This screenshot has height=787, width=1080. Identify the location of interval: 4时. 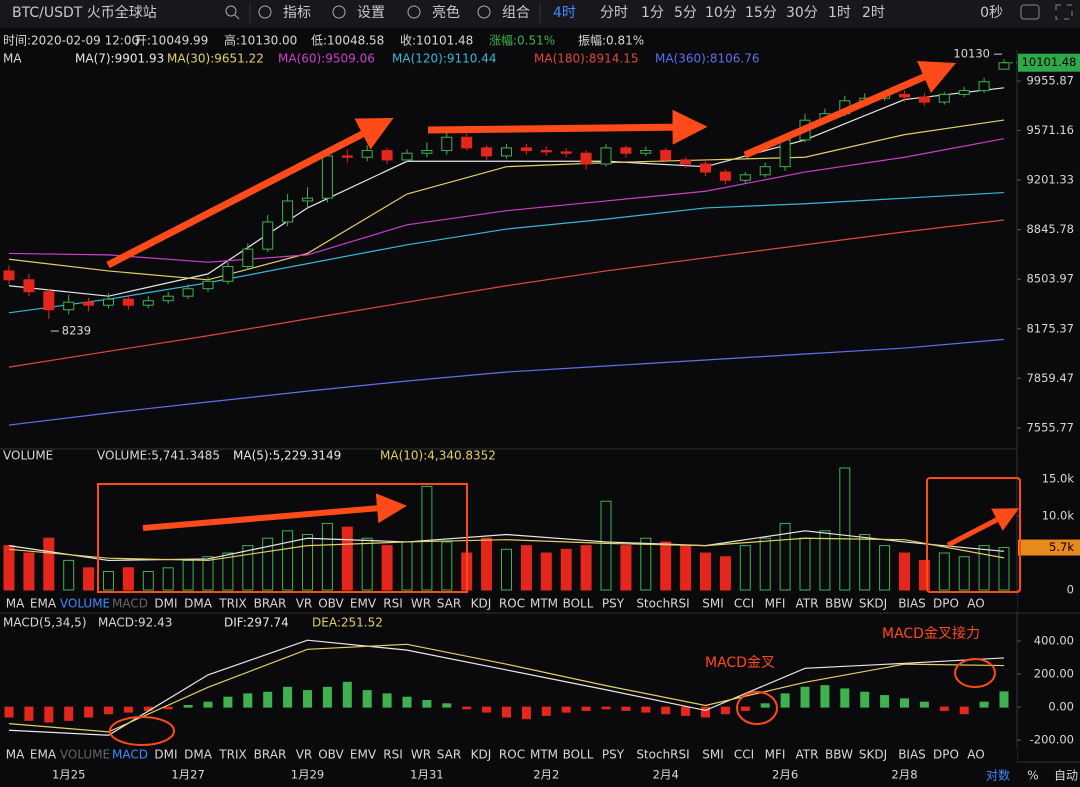
(564, 13).